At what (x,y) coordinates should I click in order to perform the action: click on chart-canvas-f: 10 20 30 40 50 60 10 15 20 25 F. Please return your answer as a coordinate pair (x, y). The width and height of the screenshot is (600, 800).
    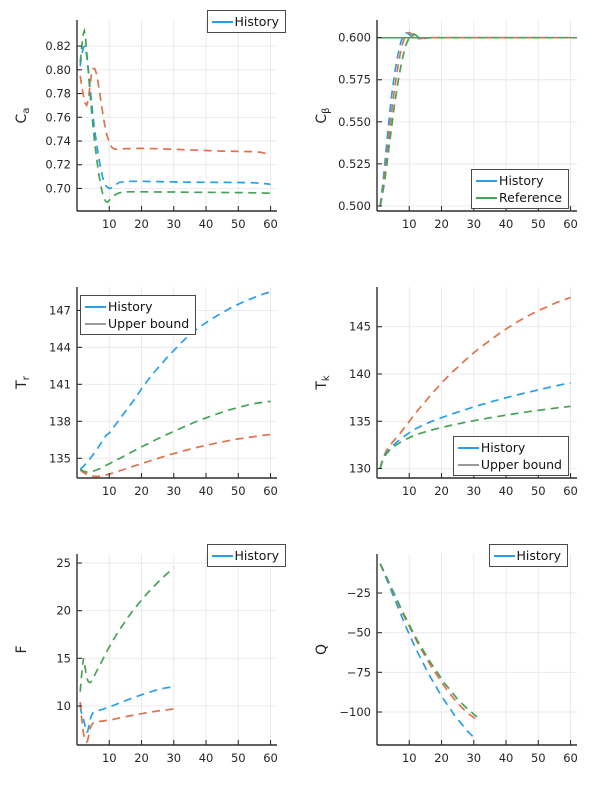
    Looking at the image, I should click on (146, 659).